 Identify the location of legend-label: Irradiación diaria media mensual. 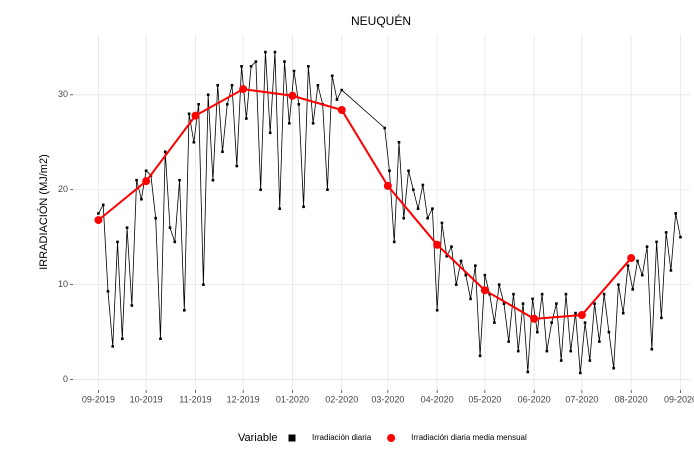
(469, 437).